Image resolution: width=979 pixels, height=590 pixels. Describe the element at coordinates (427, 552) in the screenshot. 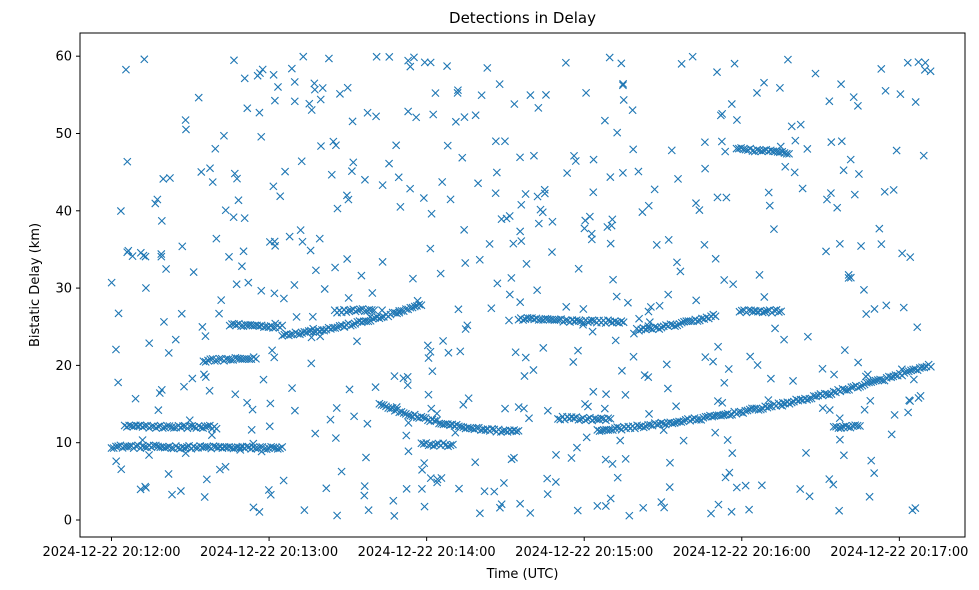

I see `x-tick-label: 2024-12-22 20:14:00` at that location.